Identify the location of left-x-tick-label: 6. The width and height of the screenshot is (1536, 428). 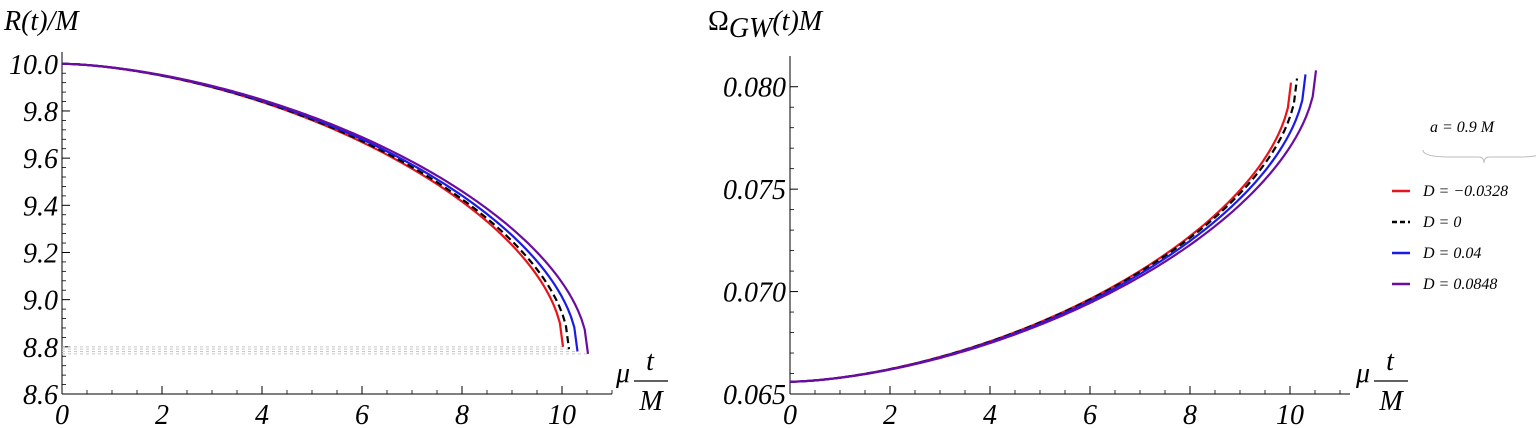
(362, 414).